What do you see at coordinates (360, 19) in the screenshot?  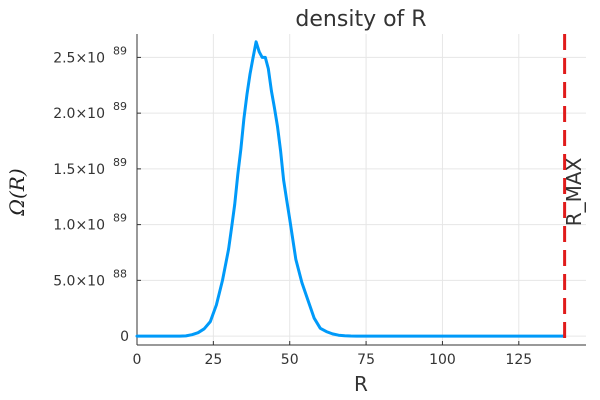 I see `chart-title: density of R` at bounding box center [360, 19].